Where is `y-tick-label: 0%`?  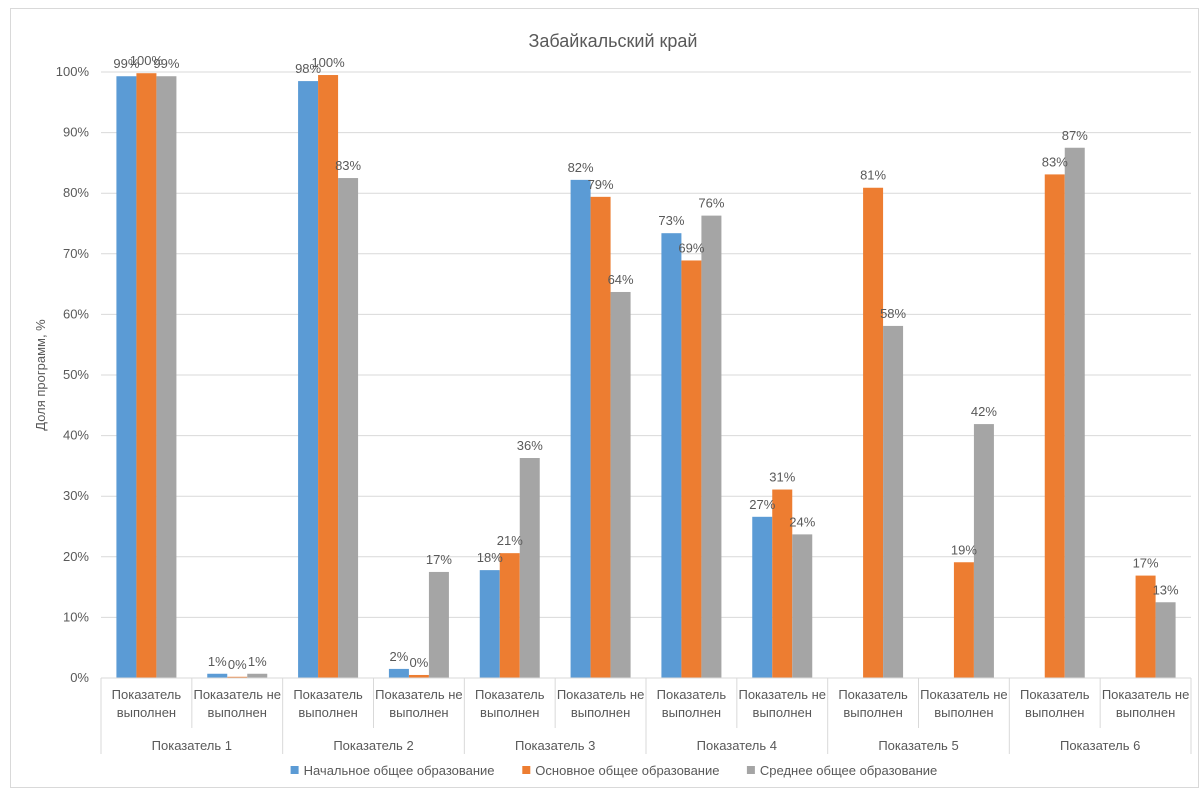
y-tick-label: 0% is located at coordinates (79, 677).